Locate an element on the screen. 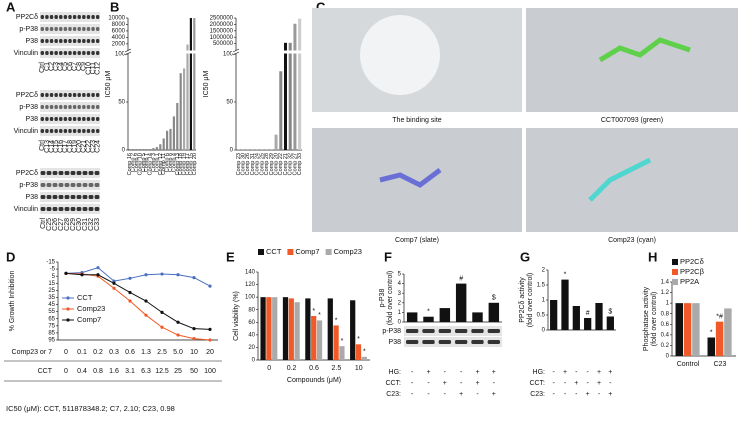 The width and height of the screenshot is (740, 426). lane-label: C1 is located at coordinates (47, 66).